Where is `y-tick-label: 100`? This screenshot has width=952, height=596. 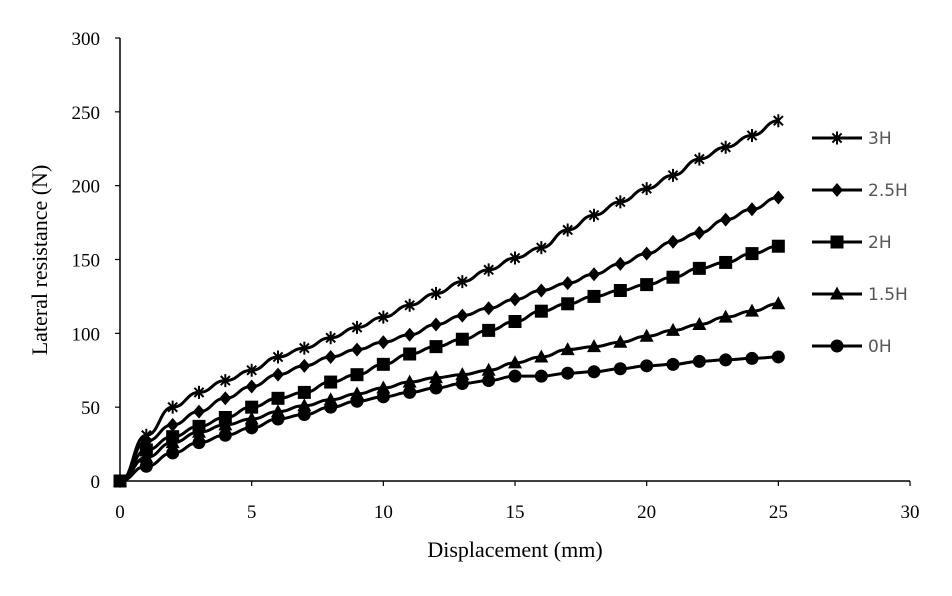 y-tick-label: 100 is located at coordinates (86, 334).